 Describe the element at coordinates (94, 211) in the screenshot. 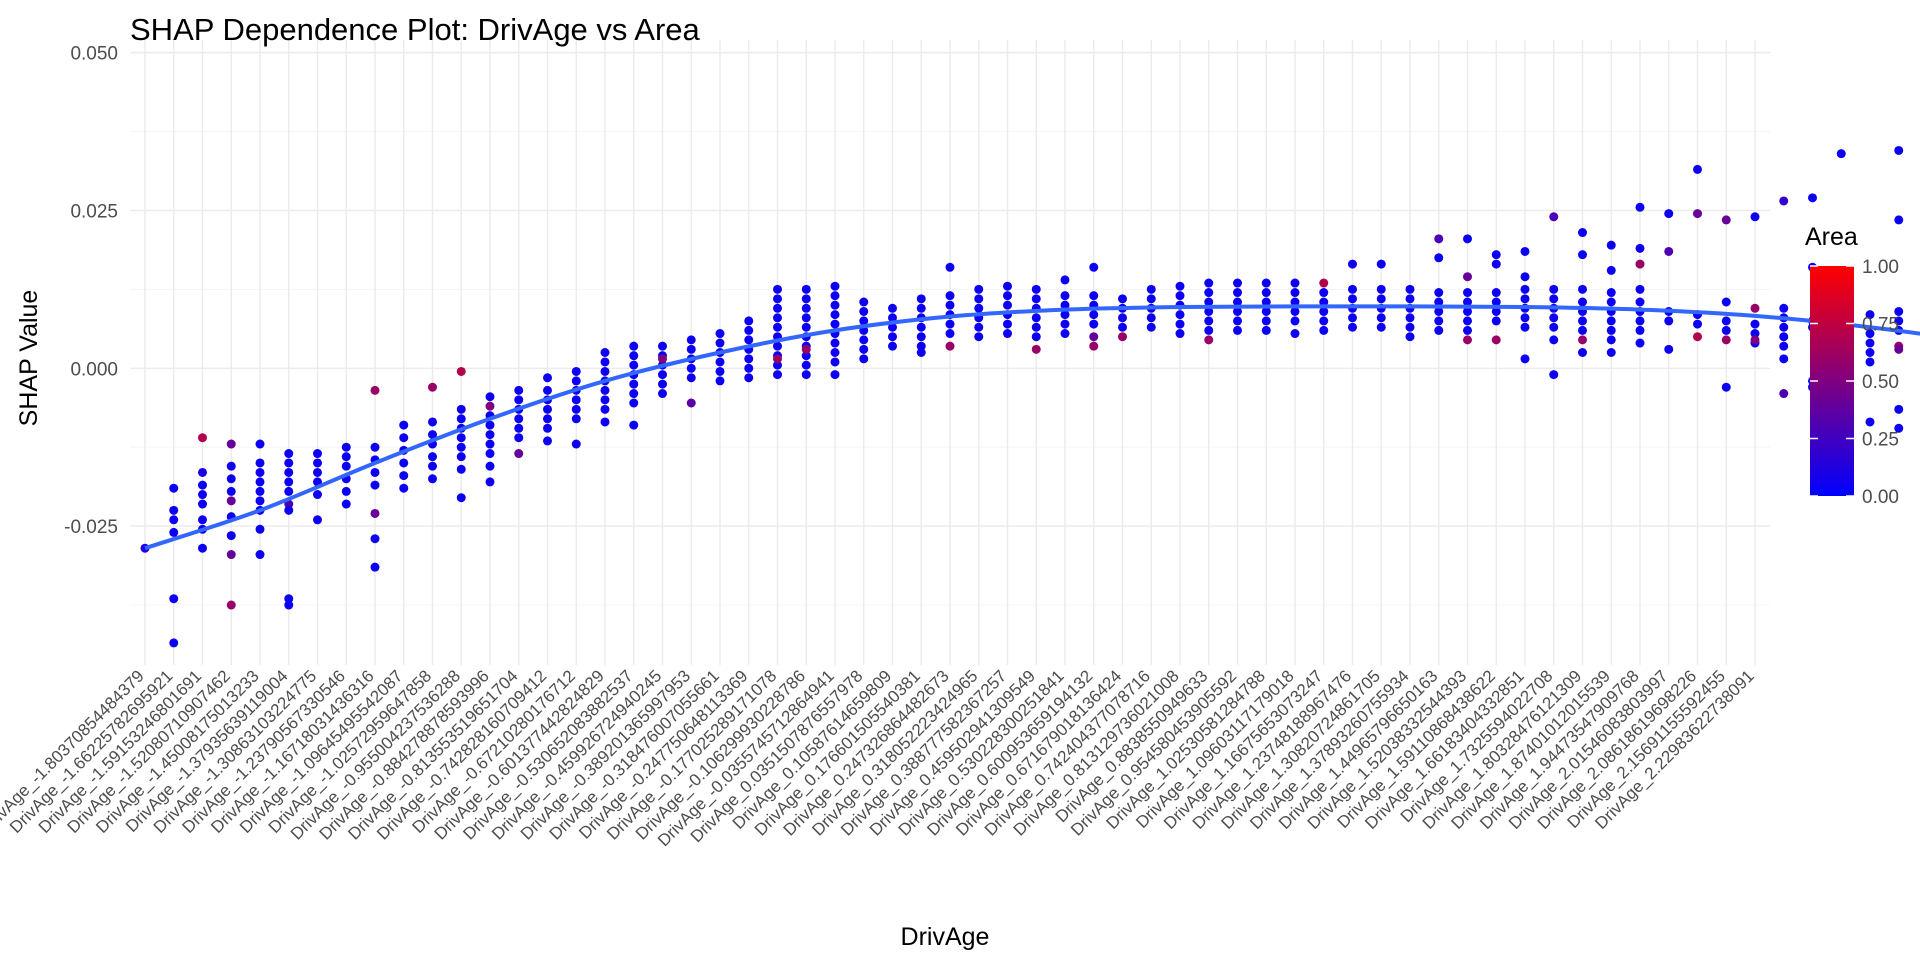

I see `y-tick-label: 0.025` at that location.